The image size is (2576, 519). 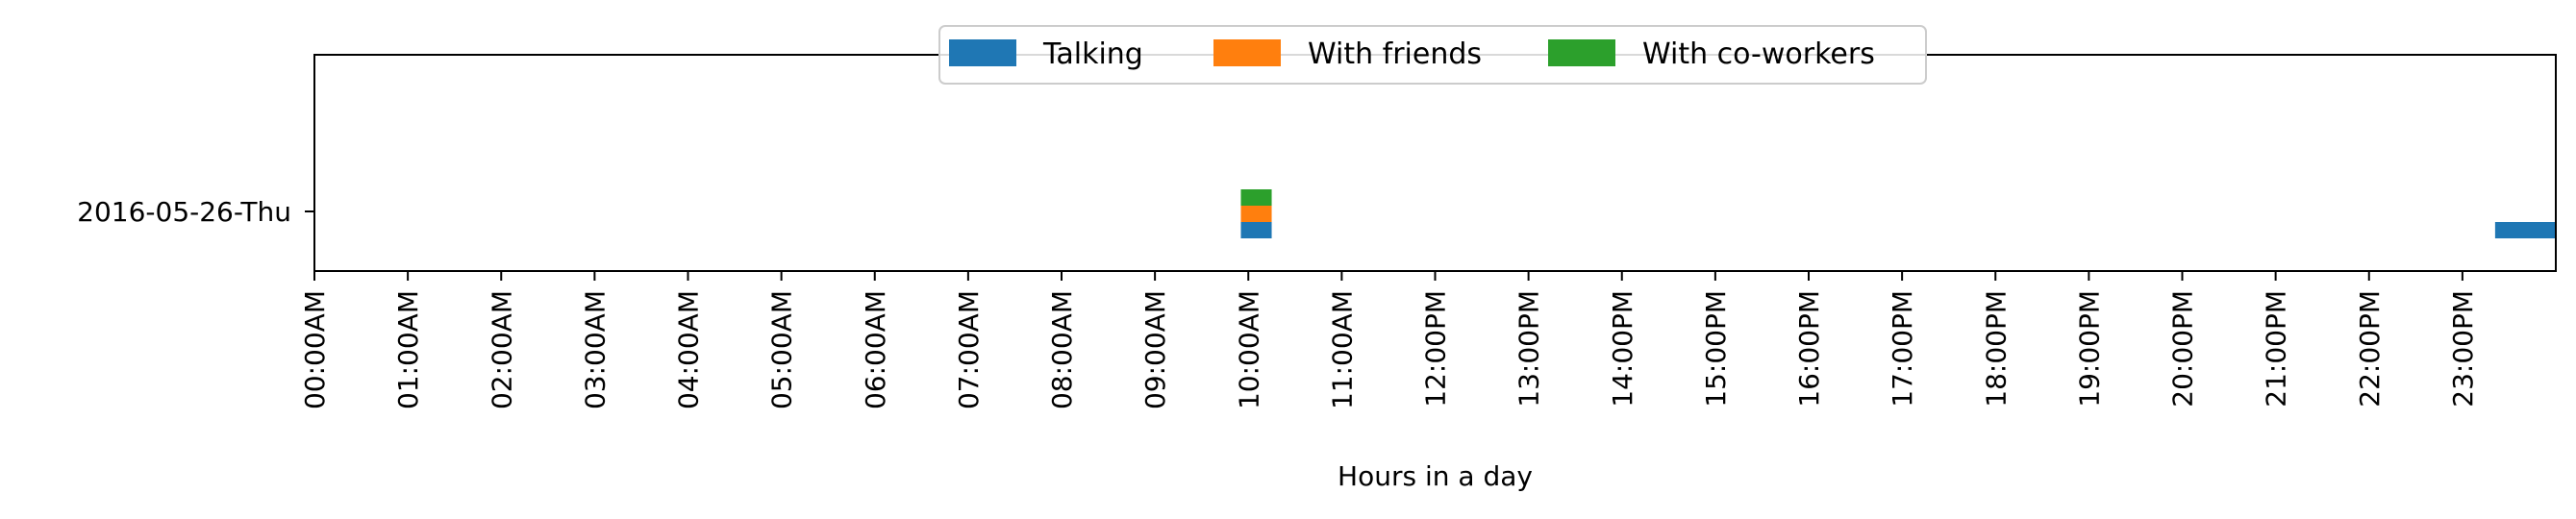 I want to click on x-tick-label: 18:00PM, so click(x=1996, y=349).